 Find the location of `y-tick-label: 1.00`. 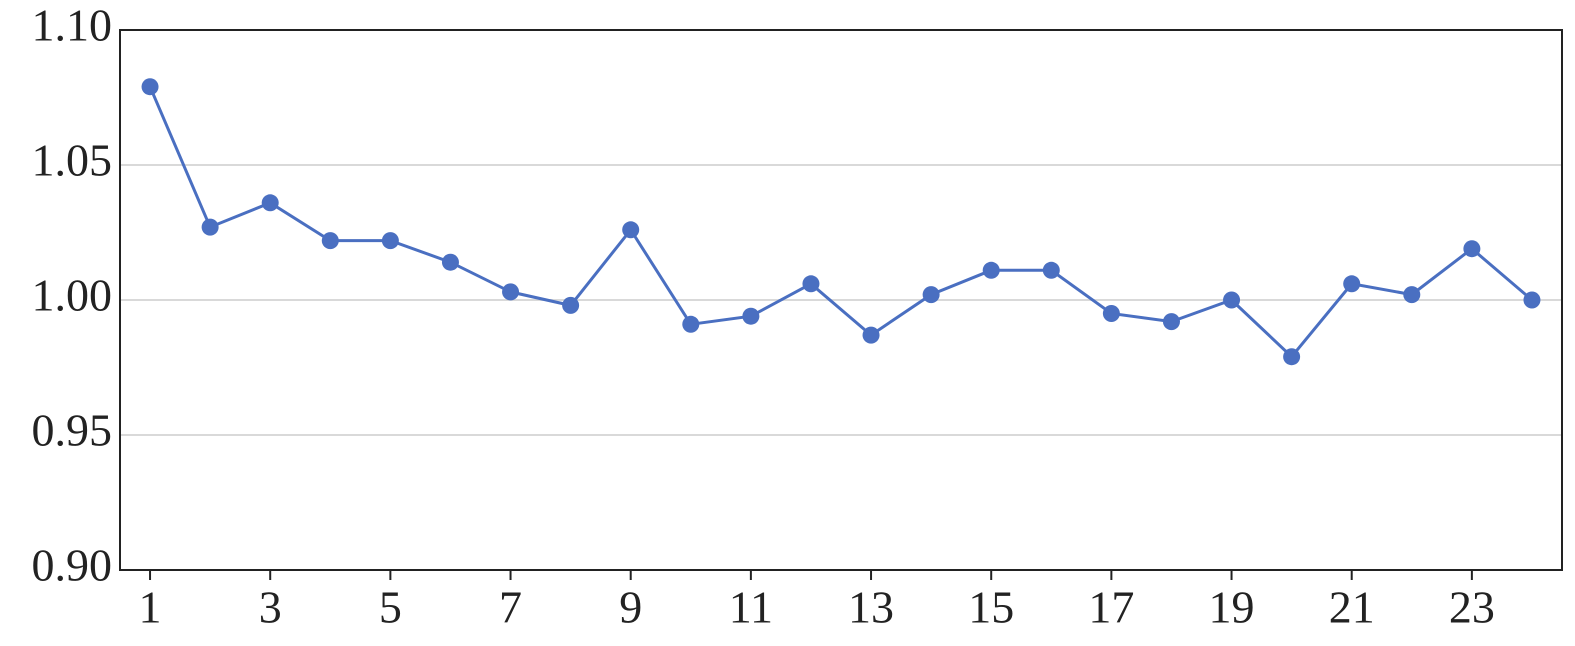

y-tick-label: 1.00 is located at coordinates (72, 295).